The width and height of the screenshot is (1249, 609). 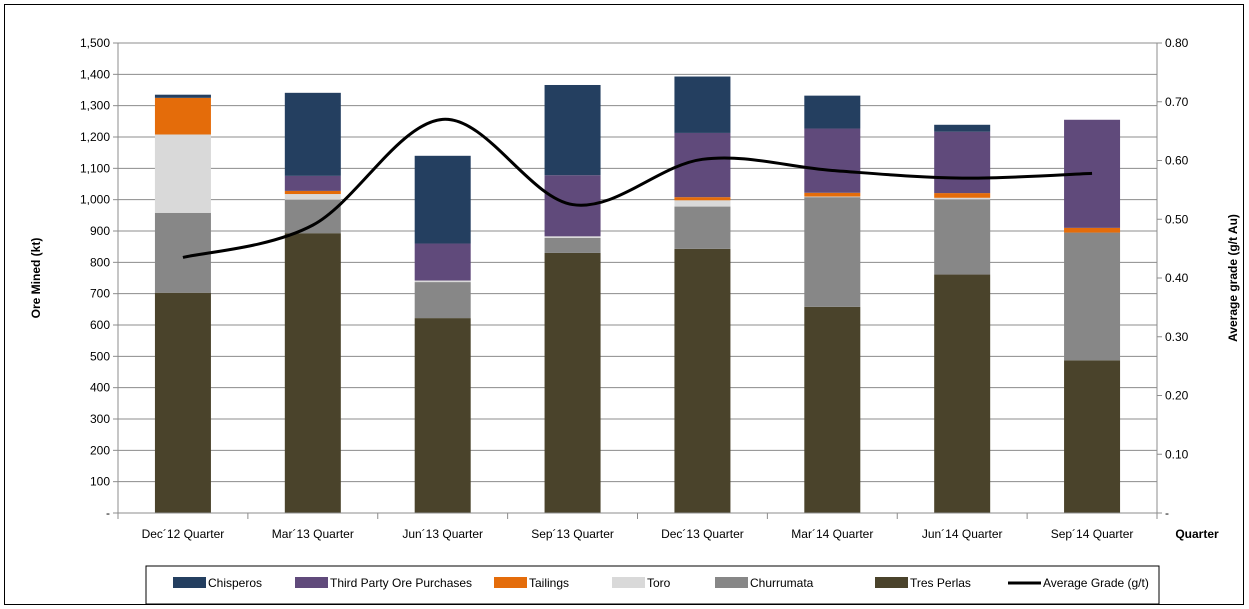 I want to click on y-tick-label: 500, so click(x=100, y=356).